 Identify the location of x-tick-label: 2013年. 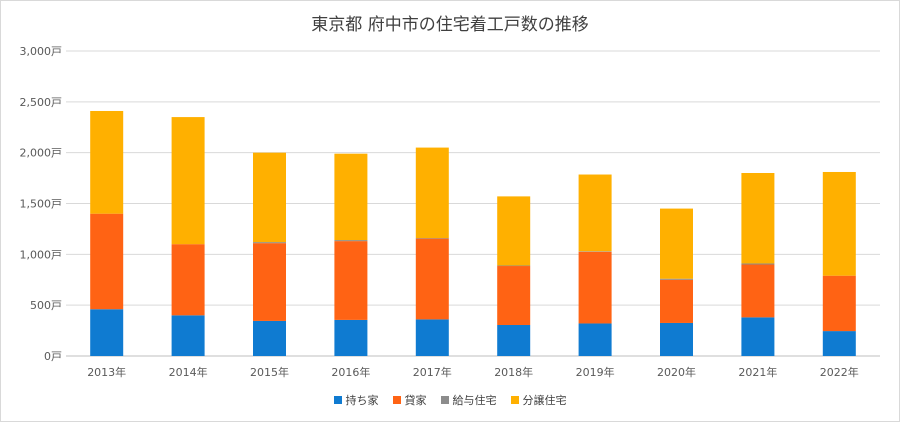
(106, 372).